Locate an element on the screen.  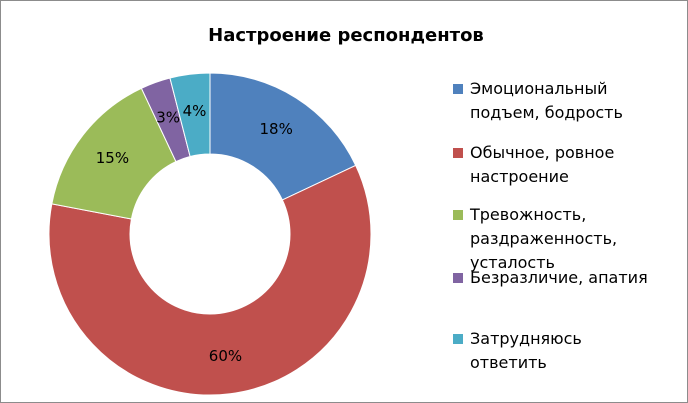
legend-item: Безразличие, апатия is located at coordinates (556, 278).